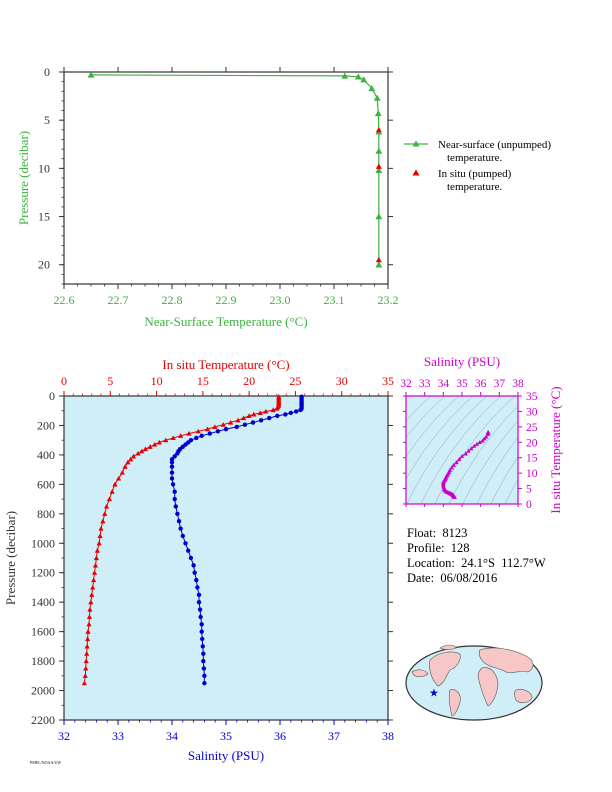 This screenshot has height=792, width=612. I want to click on ts-y-tick-label: 15, so click(532, 459).